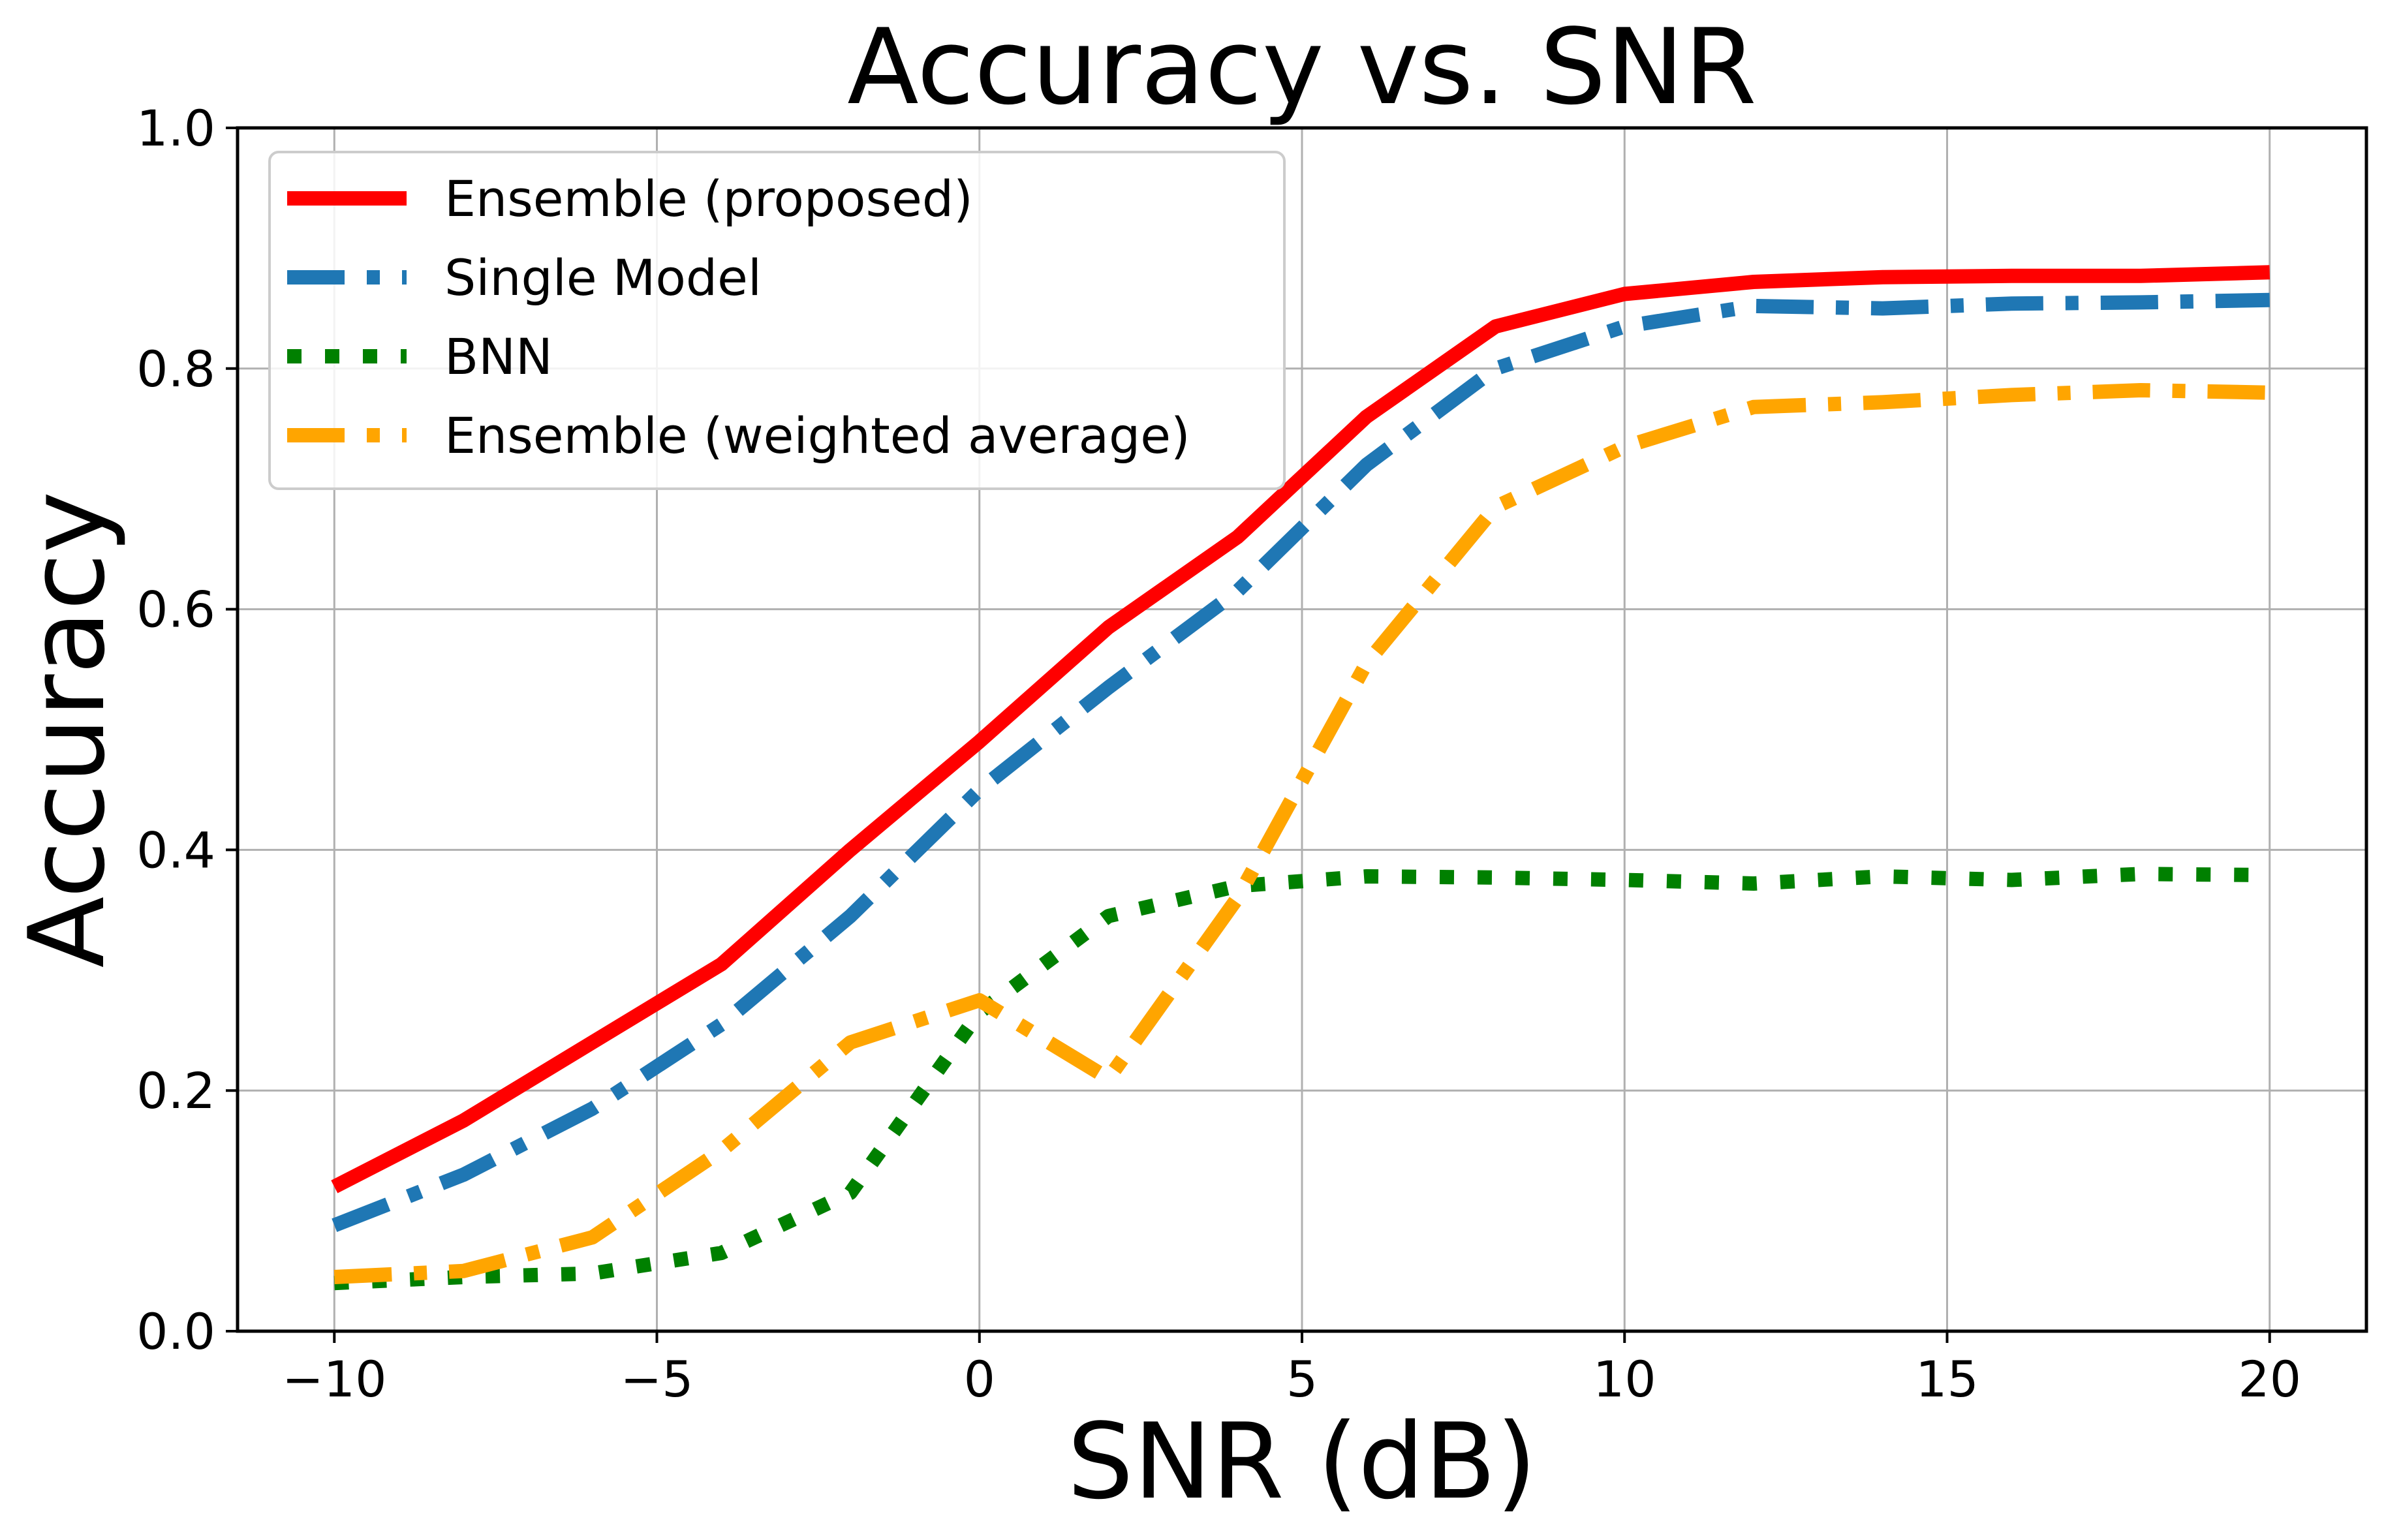  What do you see at coordinates (603, 278) in the screenshot?
I see `legend-label-2: Single Model` at bounding box center [603, 278].